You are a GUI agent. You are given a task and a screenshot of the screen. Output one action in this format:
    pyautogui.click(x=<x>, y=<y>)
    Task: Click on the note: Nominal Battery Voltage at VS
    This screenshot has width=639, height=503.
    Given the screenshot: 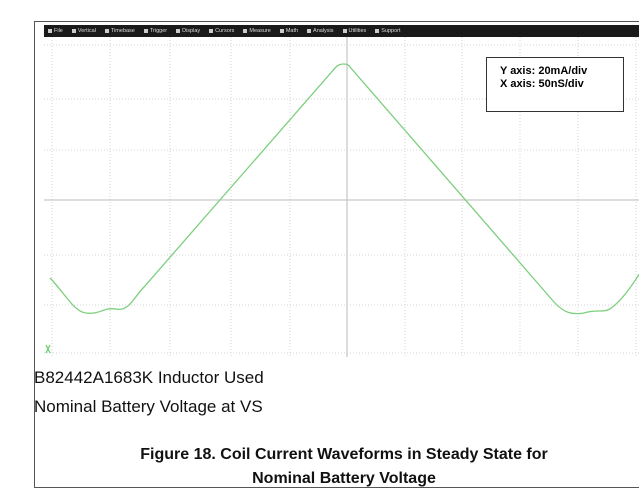 What is the action you would take?
    pyautogui.click(x=148, y=406)
    